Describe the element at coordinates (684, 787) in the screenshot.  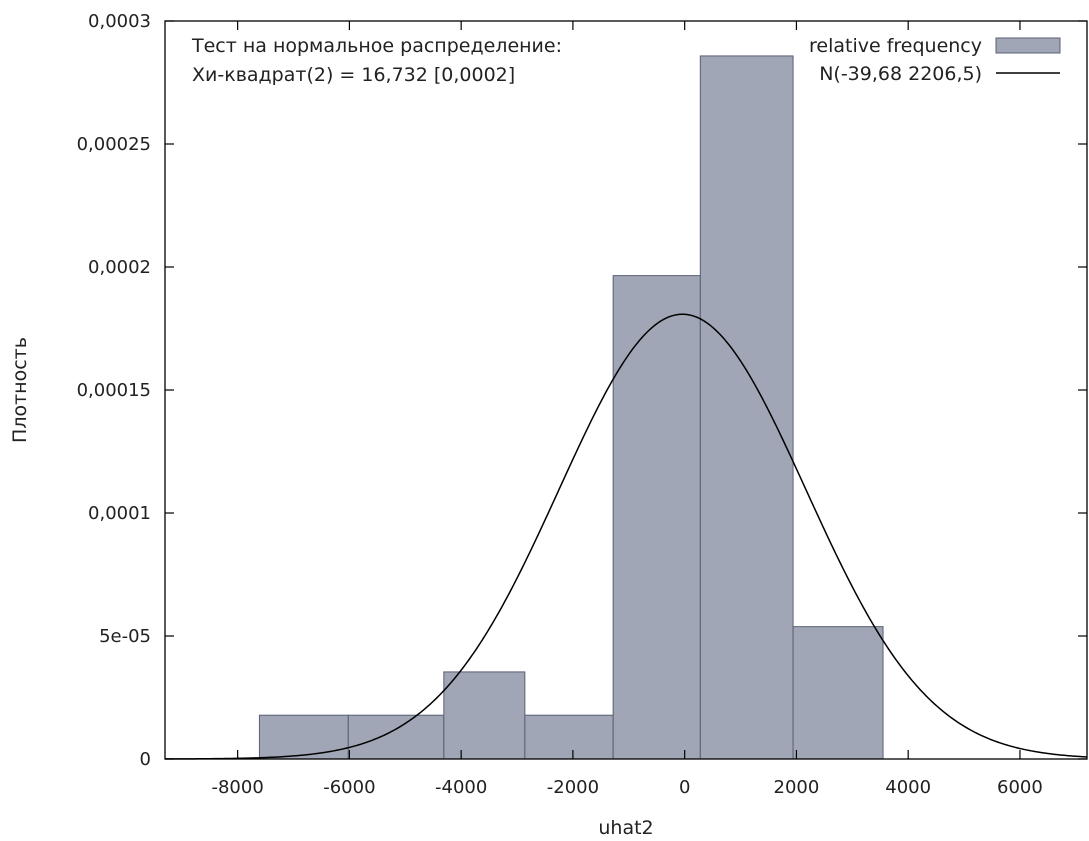
I see `x-tick-label: 0` at that location.